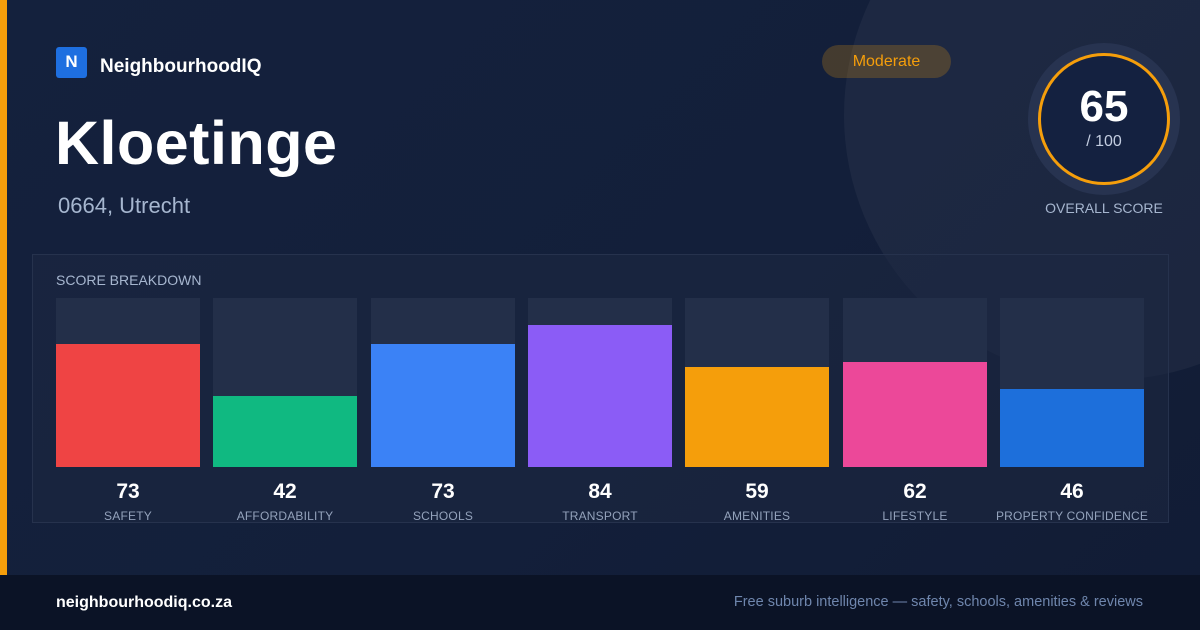 This screenshot has height=630, width=1200. What do you see at coordinates (915, 516) in the screenshot?
I see `bar-label: LIFESTYLE` at bounding box center [915, 516].